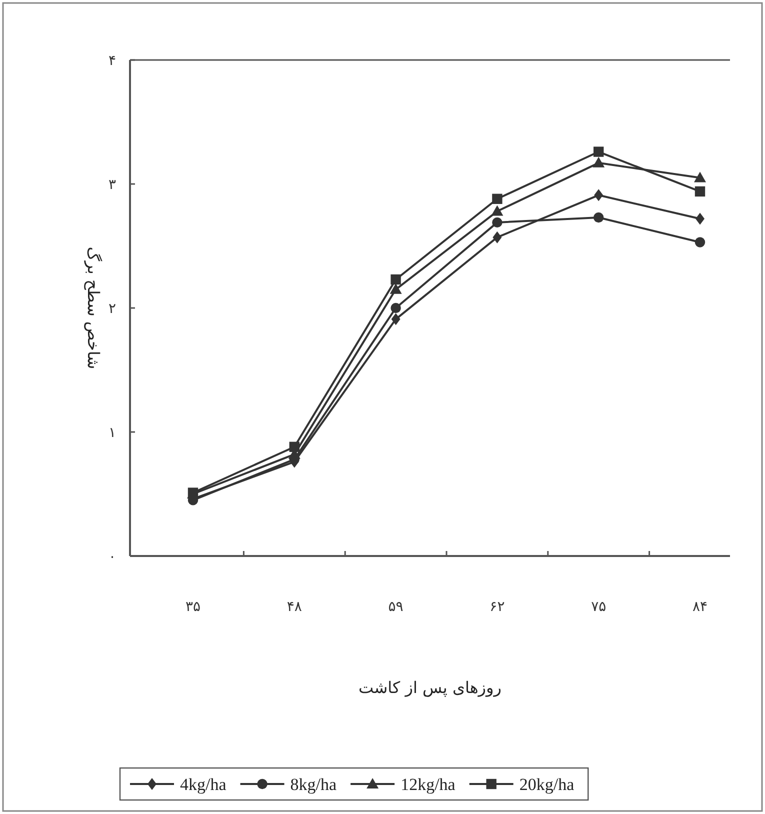 Image resolution: width=765 pixels, height=814 pixels. What do you see at coordinates (112, 309) in the screenshot?
I see `y-tick-label: ۲` at bounding box center [112, 309].